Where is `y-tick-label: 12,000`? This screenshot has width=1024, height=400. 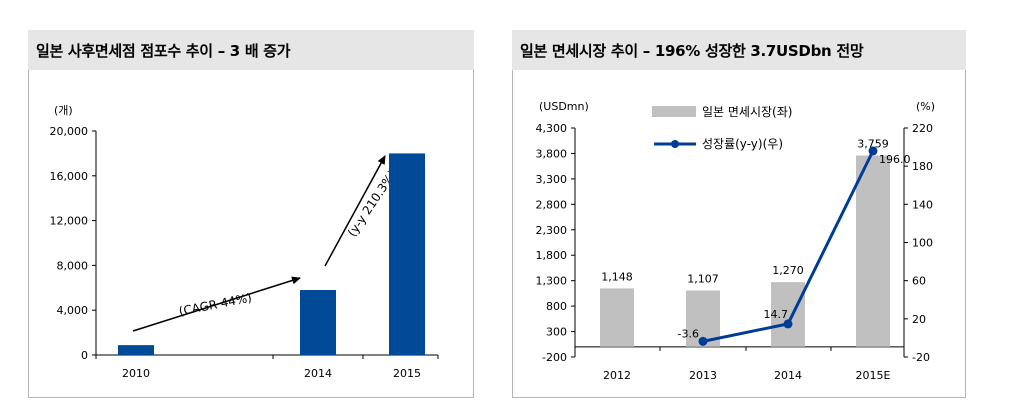 y-tick-label: 12,000 is located at coordinates (69, 221).